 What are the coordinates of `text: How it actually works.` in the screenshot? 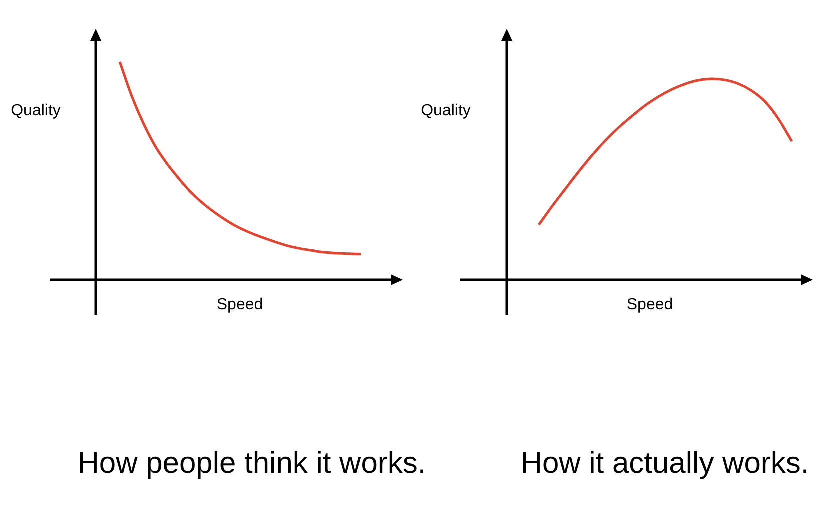 It's located at (665, 463).